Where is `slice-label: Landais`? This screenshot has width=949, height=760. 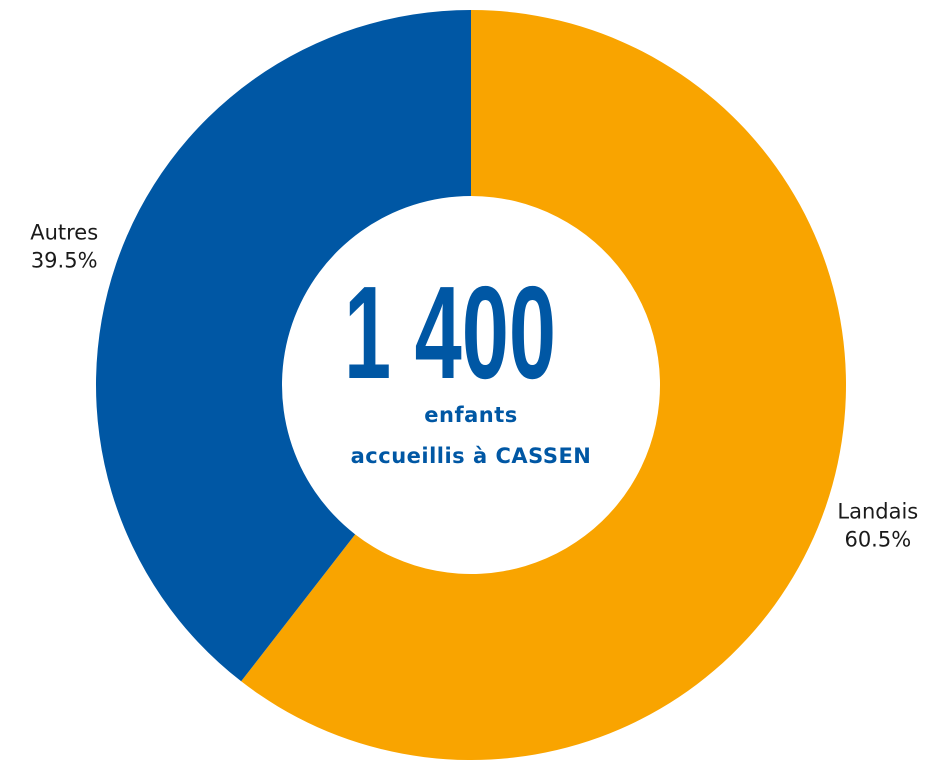 slice-label: Landais is located at coordinates (877, 511).